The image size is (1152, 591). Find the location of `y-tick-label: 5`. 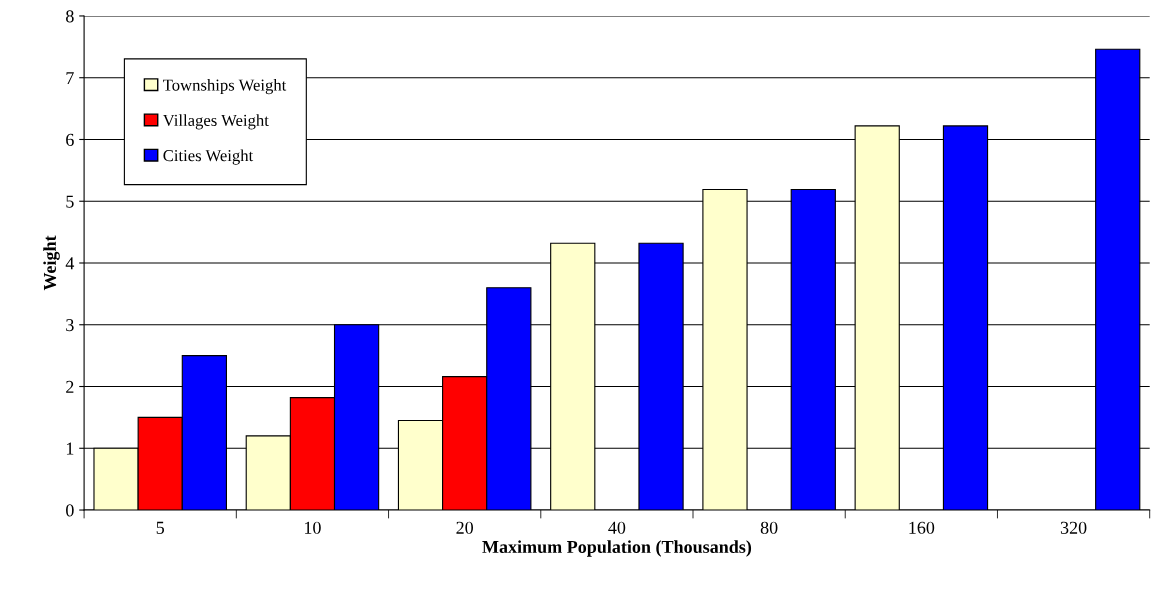

y-tick-label: 5 is located at coordinates (70, 201).